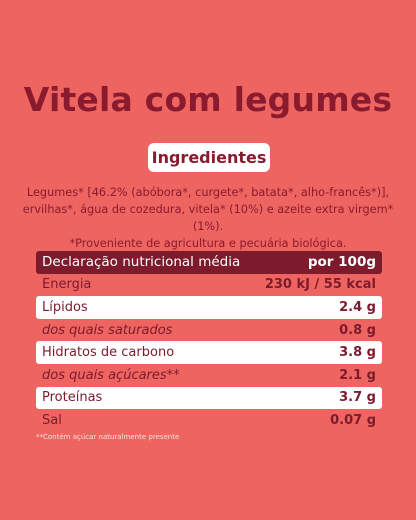 This screenshot has width=416, height=520. What do you see at coordinates (107, 330) in the screenshot?
I see `row-label: dos quais saturados` at bounding box center [107, 330].